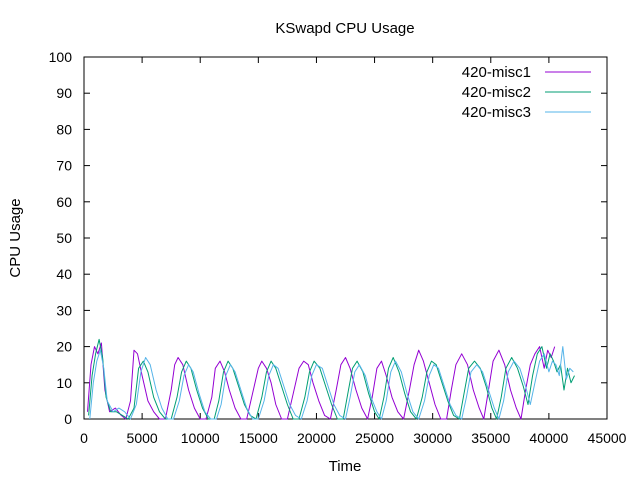 This screenshot has width=640, height=480. Describe the element at coordinates (374, 438) in the screenshot. I see `x-tick-label: 25000` at that location.